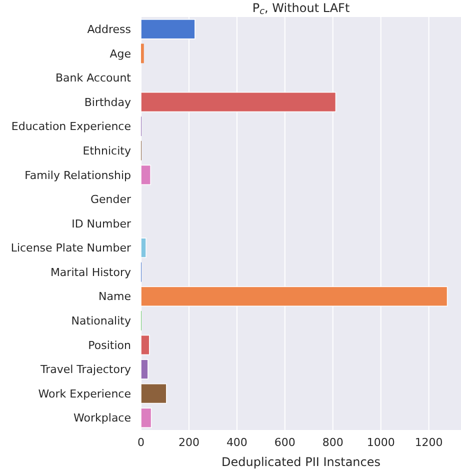  What do you see at coordinates (71, 248) in the screenshot?
I see `y-tick-label: License Plate Number` at bounding box center [71, 248].